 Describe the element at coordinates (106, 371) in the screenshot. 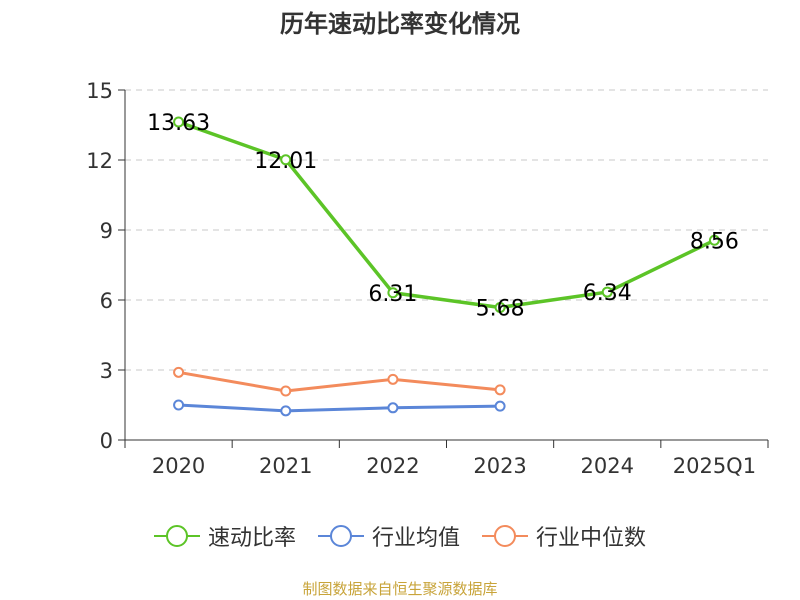

I see `y-tick-label: 3` at that location.